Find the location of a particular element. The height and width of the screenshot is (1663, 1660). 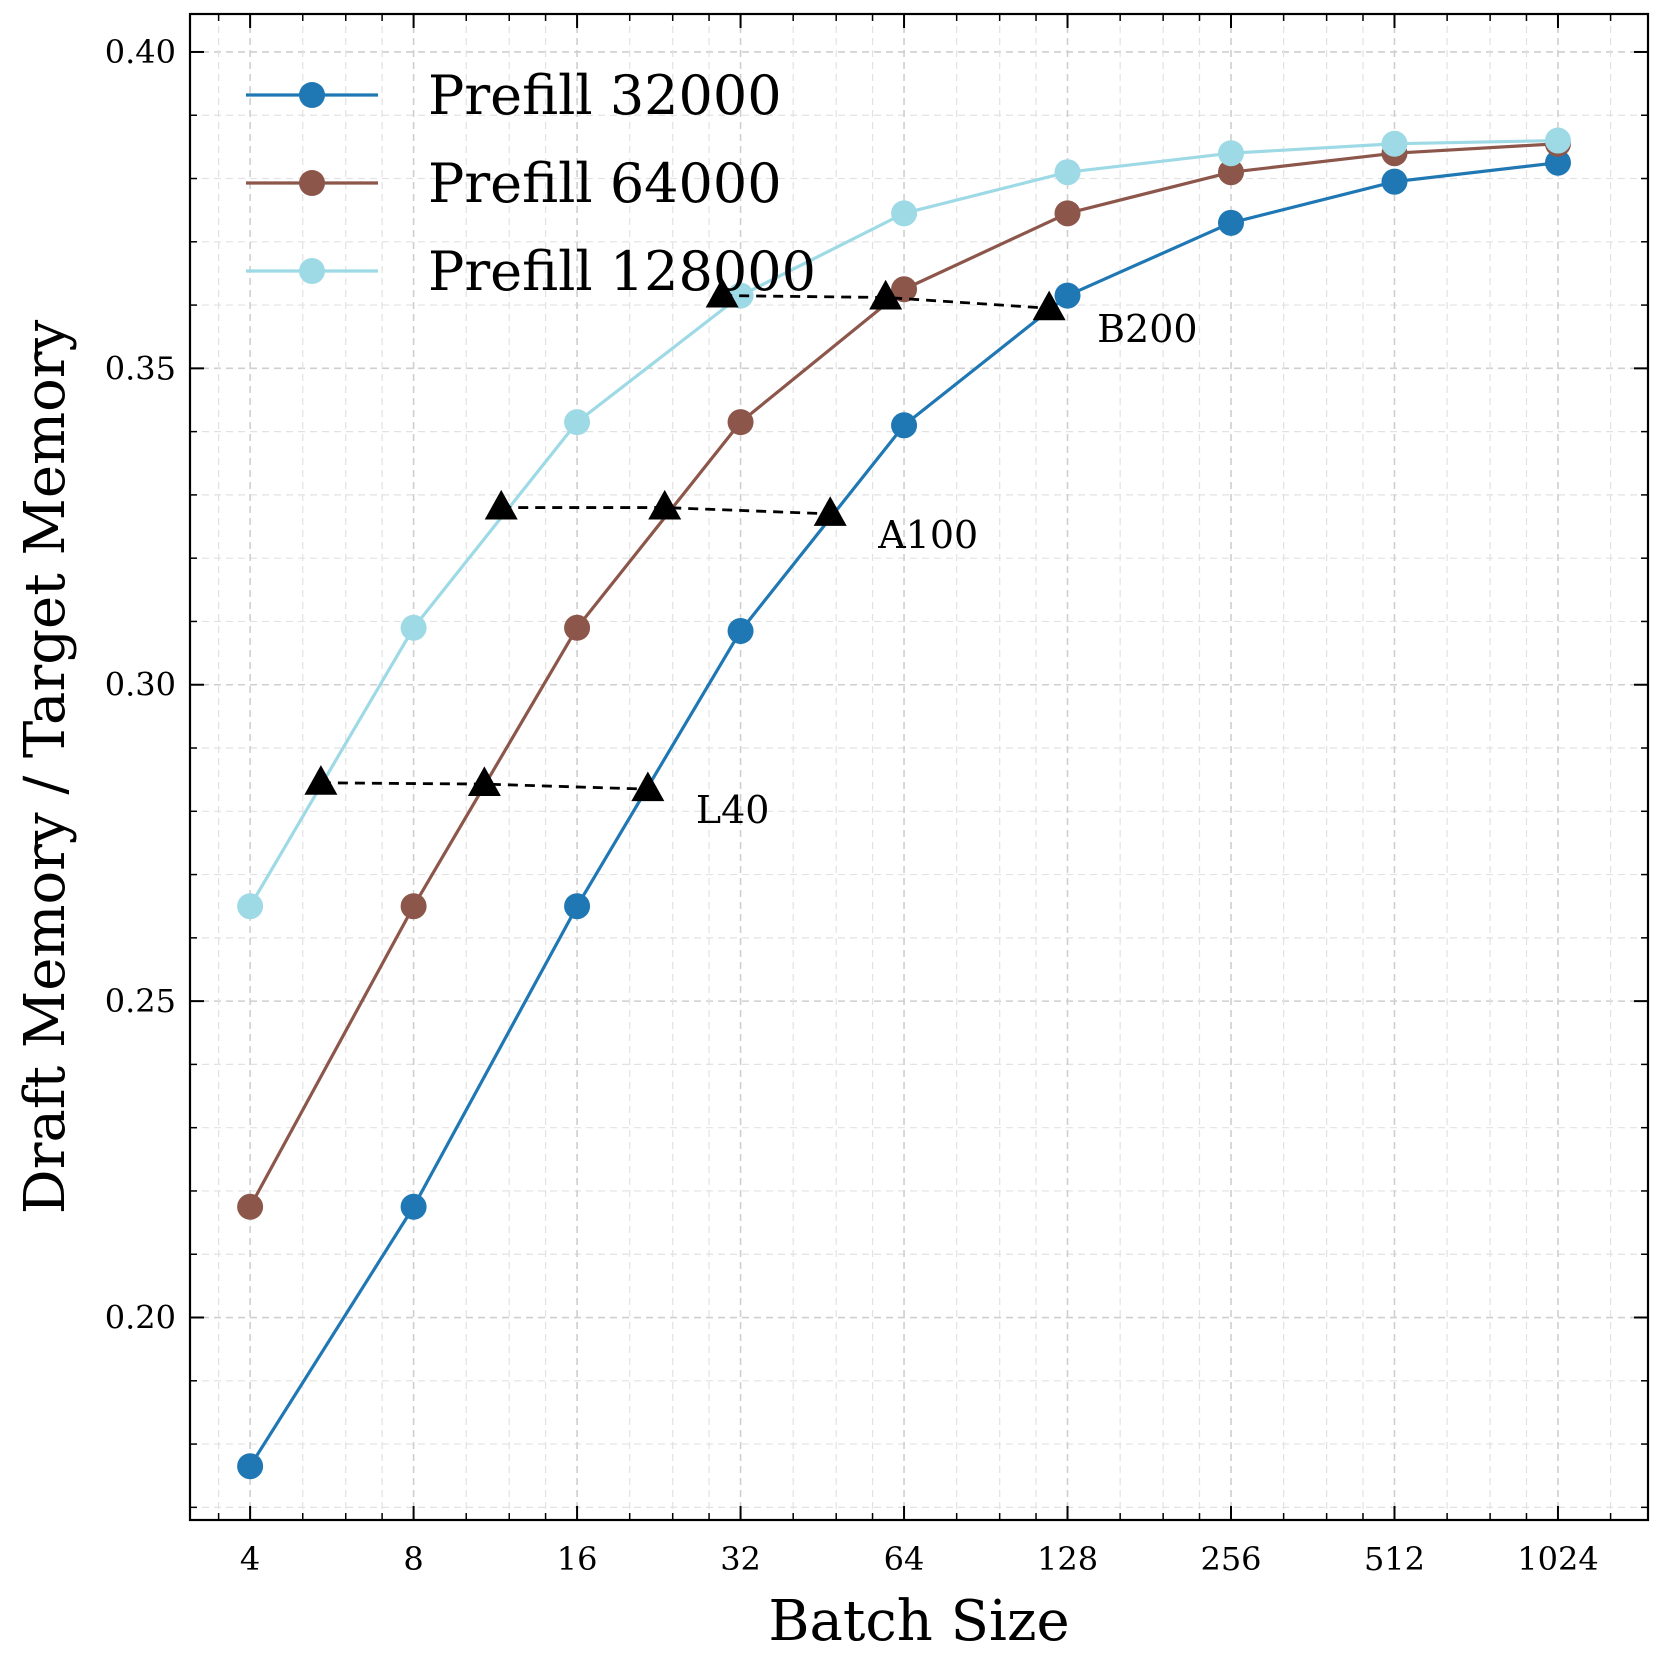

annotation-l40: L40 is located at coordinates (536, 798).